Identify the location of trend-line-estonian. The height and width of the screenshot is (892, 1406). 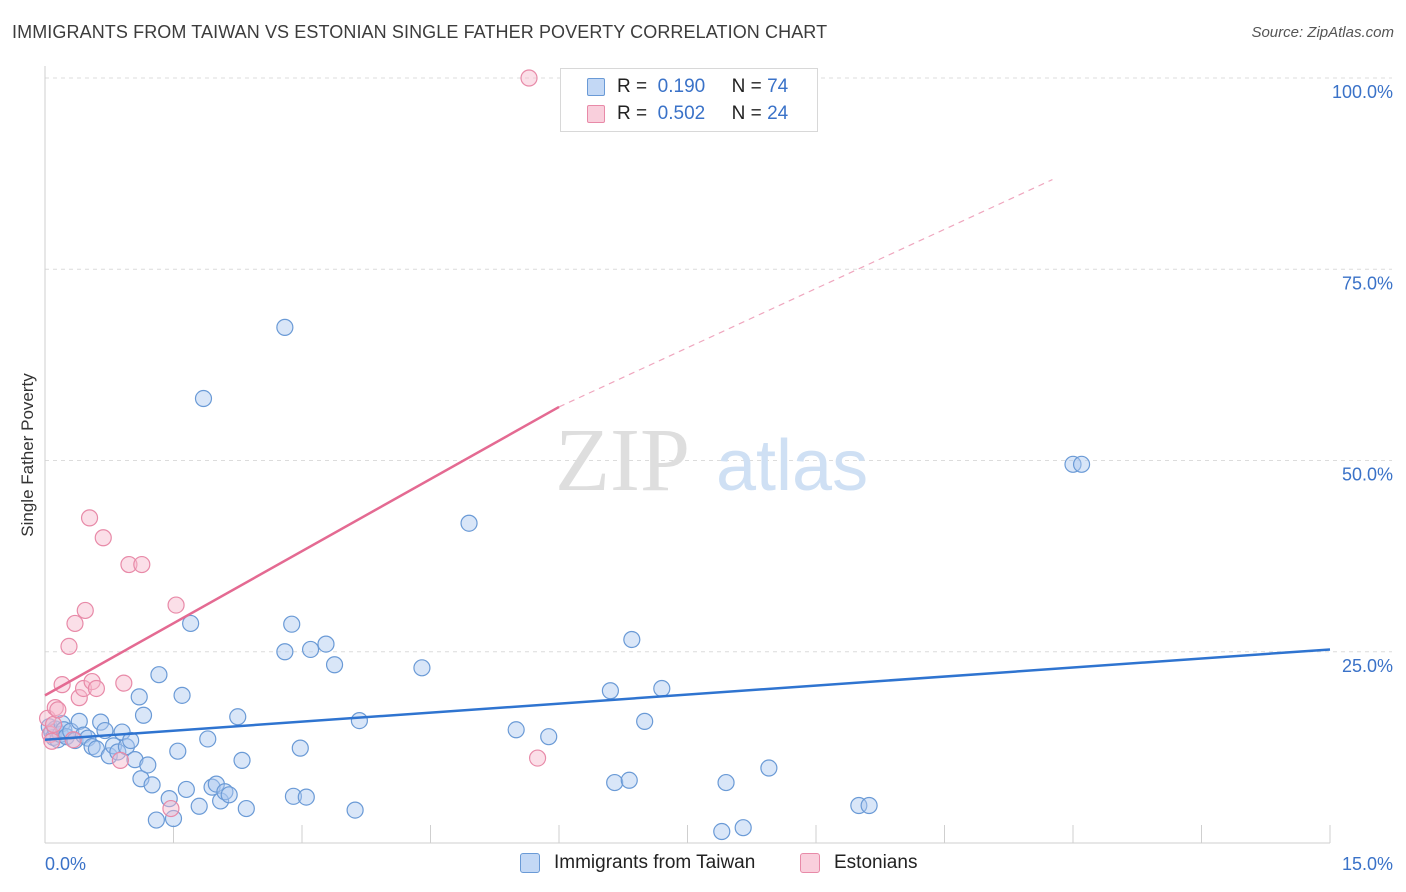
(302, 551).